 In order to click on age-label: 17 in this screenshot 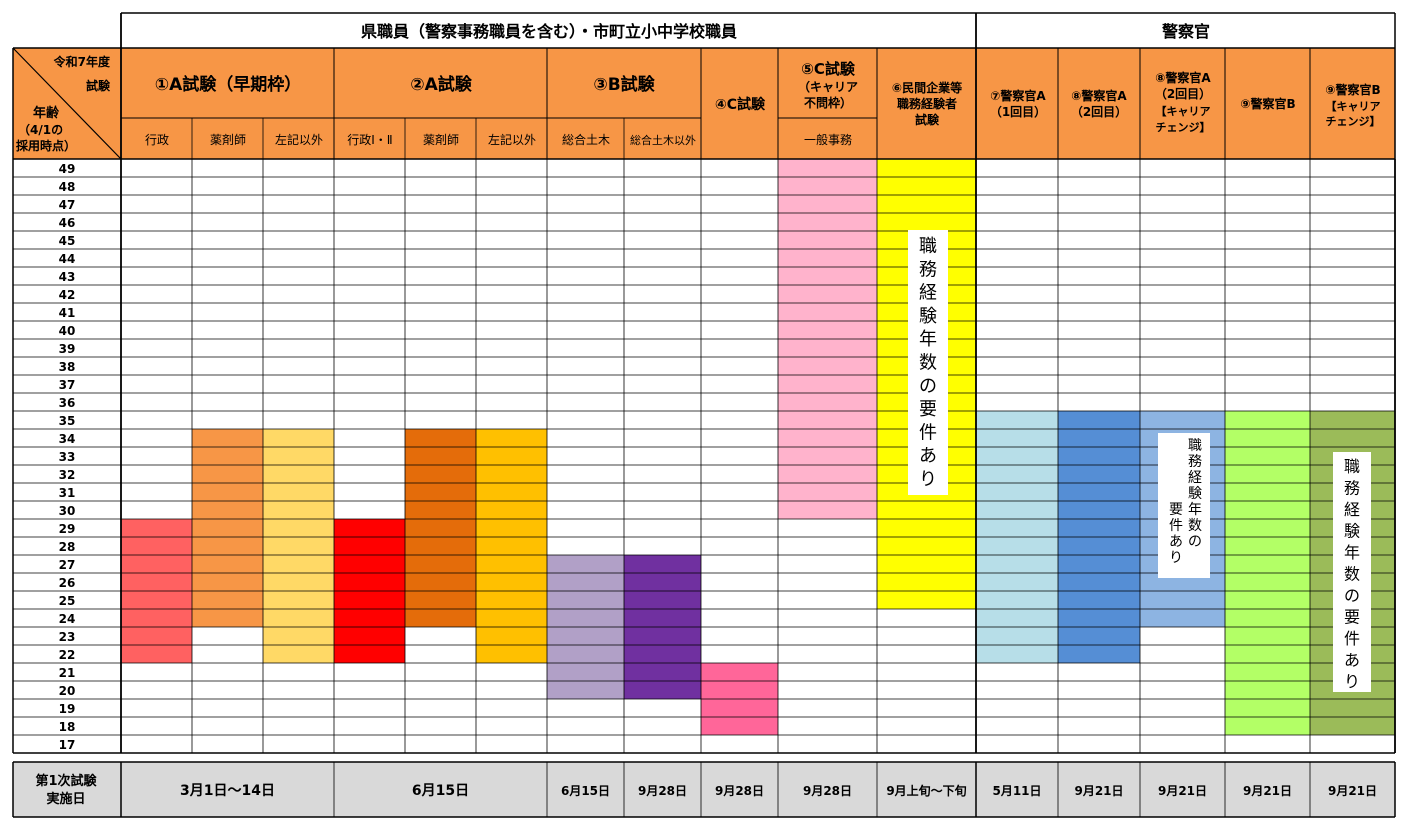, I will do `click(67, 745)`.